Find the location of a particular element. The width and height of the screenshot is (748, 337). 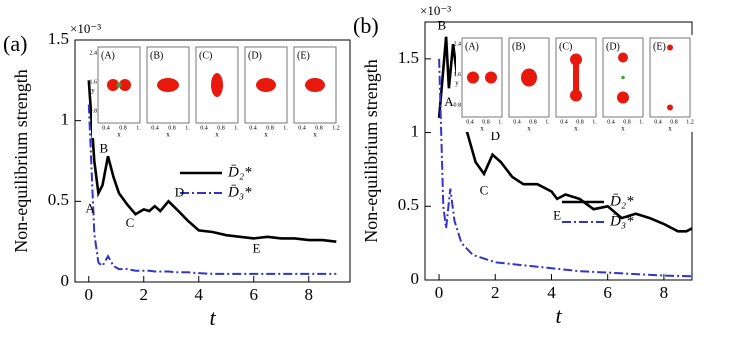

x-tick-label: 0 is located at coordinates (439, 292).